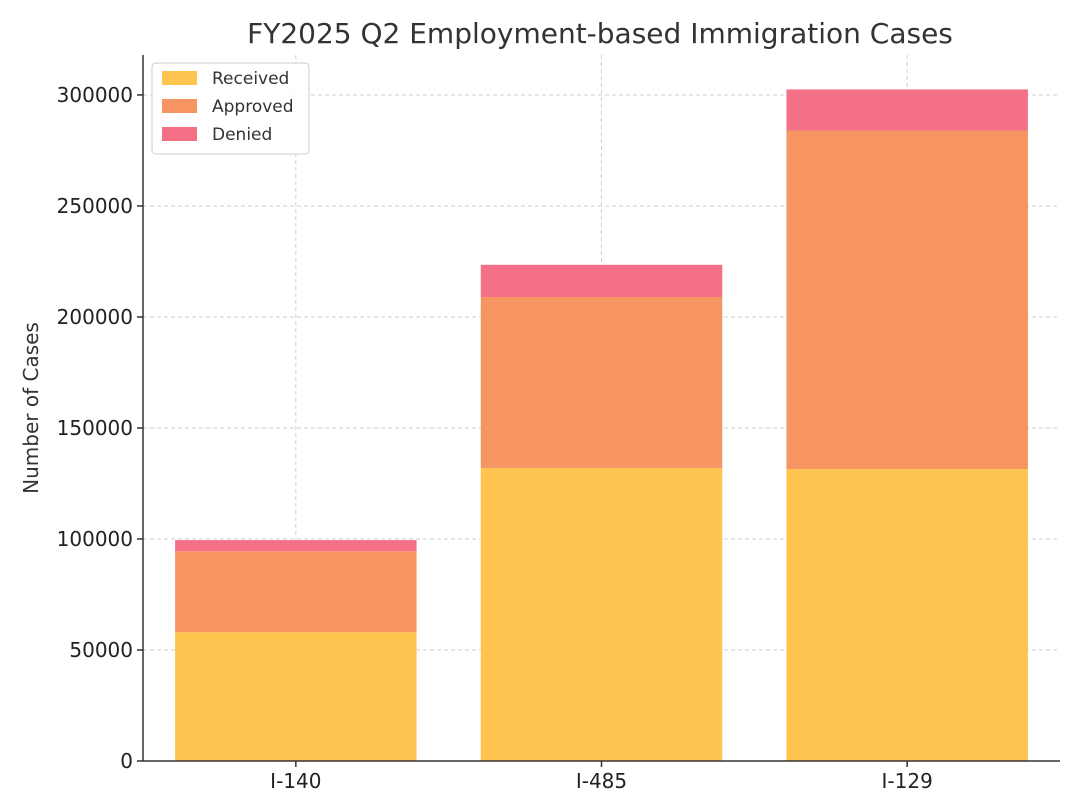 This screenshot has height=810, width=1080. Describe the element at coordinates (95, 95) in the screenshot. I see `y-tick-label-6: 300000` at that location.